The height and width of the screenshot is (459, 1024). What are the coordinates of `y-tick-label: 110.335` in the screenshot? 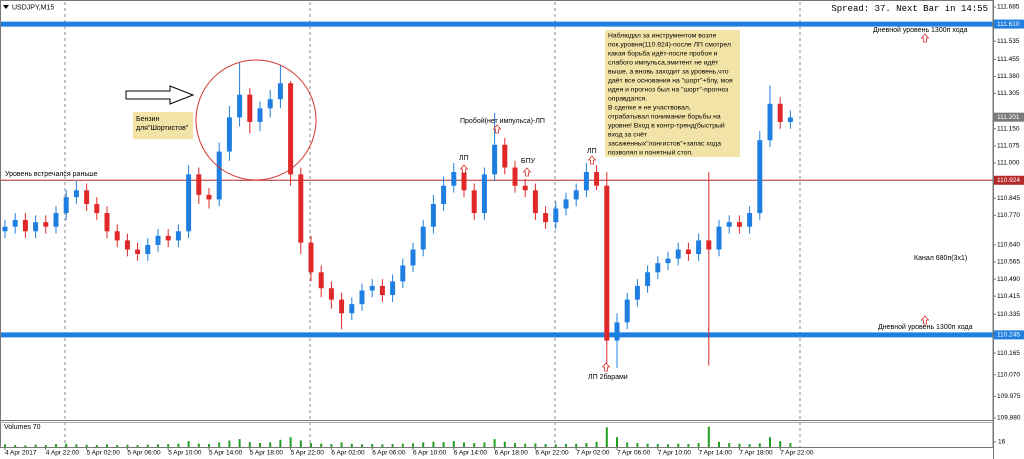 It's located at (1008, 314).